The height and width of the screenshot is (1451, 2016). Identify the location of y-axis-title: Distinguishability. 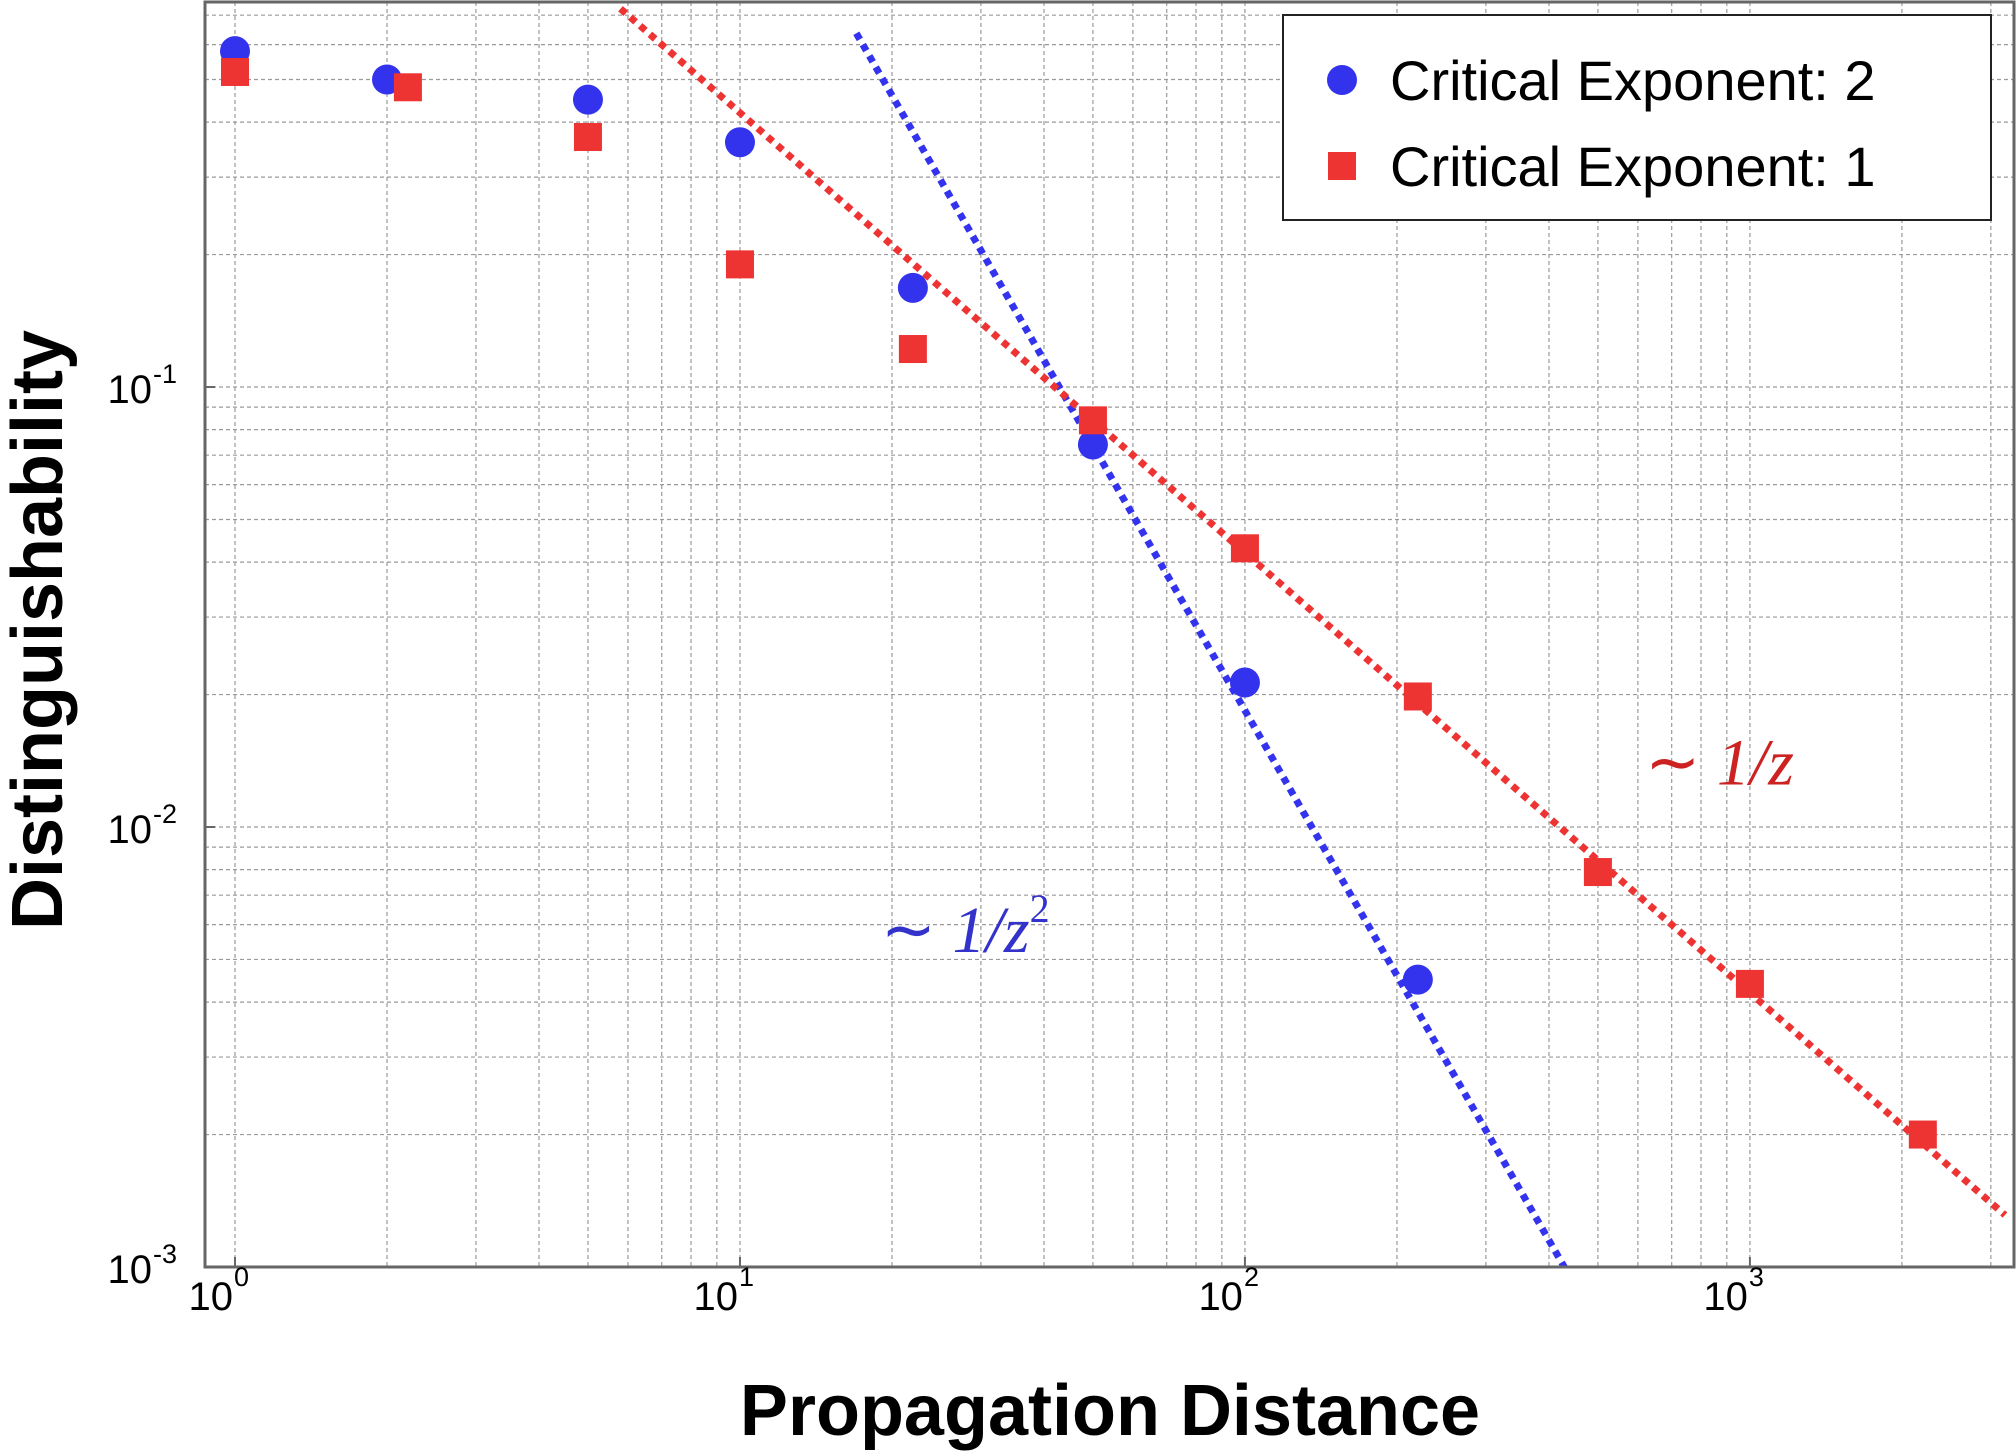
(39, 630).